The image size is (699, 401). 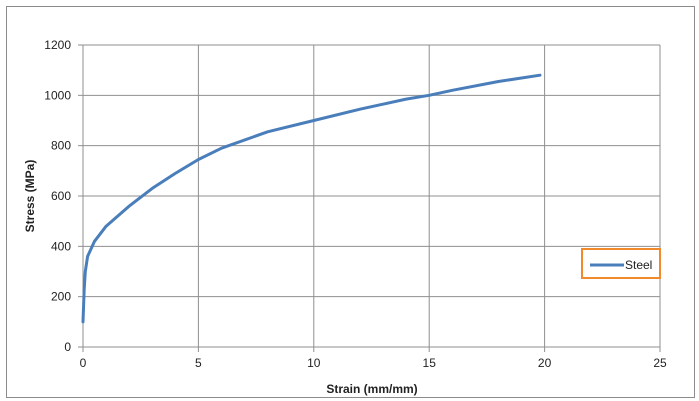 I want to click on x-tick-label: 25, so click(x=660, y=363).